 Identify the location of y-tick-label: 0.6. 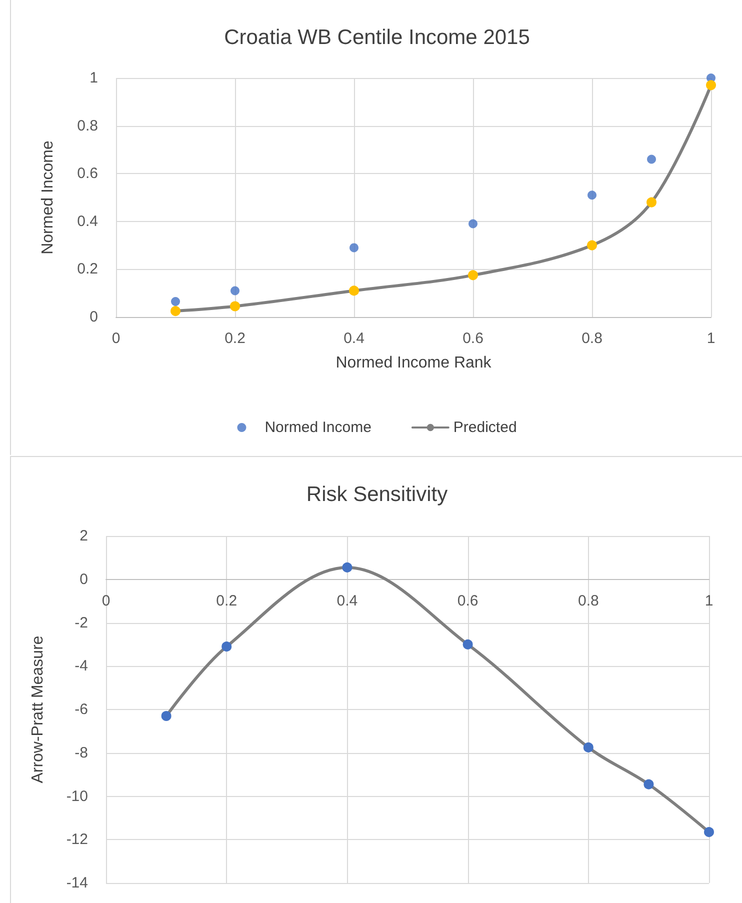
(87, 173).